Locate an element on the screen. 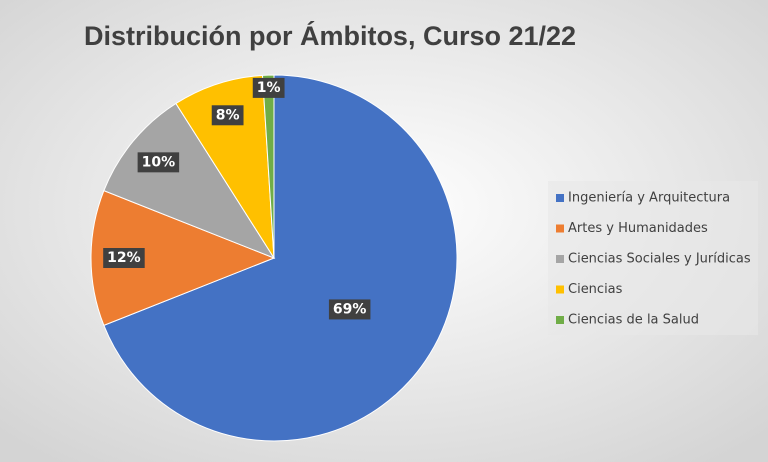  legend-label: Ciencias is located at coordinates (595, 289).